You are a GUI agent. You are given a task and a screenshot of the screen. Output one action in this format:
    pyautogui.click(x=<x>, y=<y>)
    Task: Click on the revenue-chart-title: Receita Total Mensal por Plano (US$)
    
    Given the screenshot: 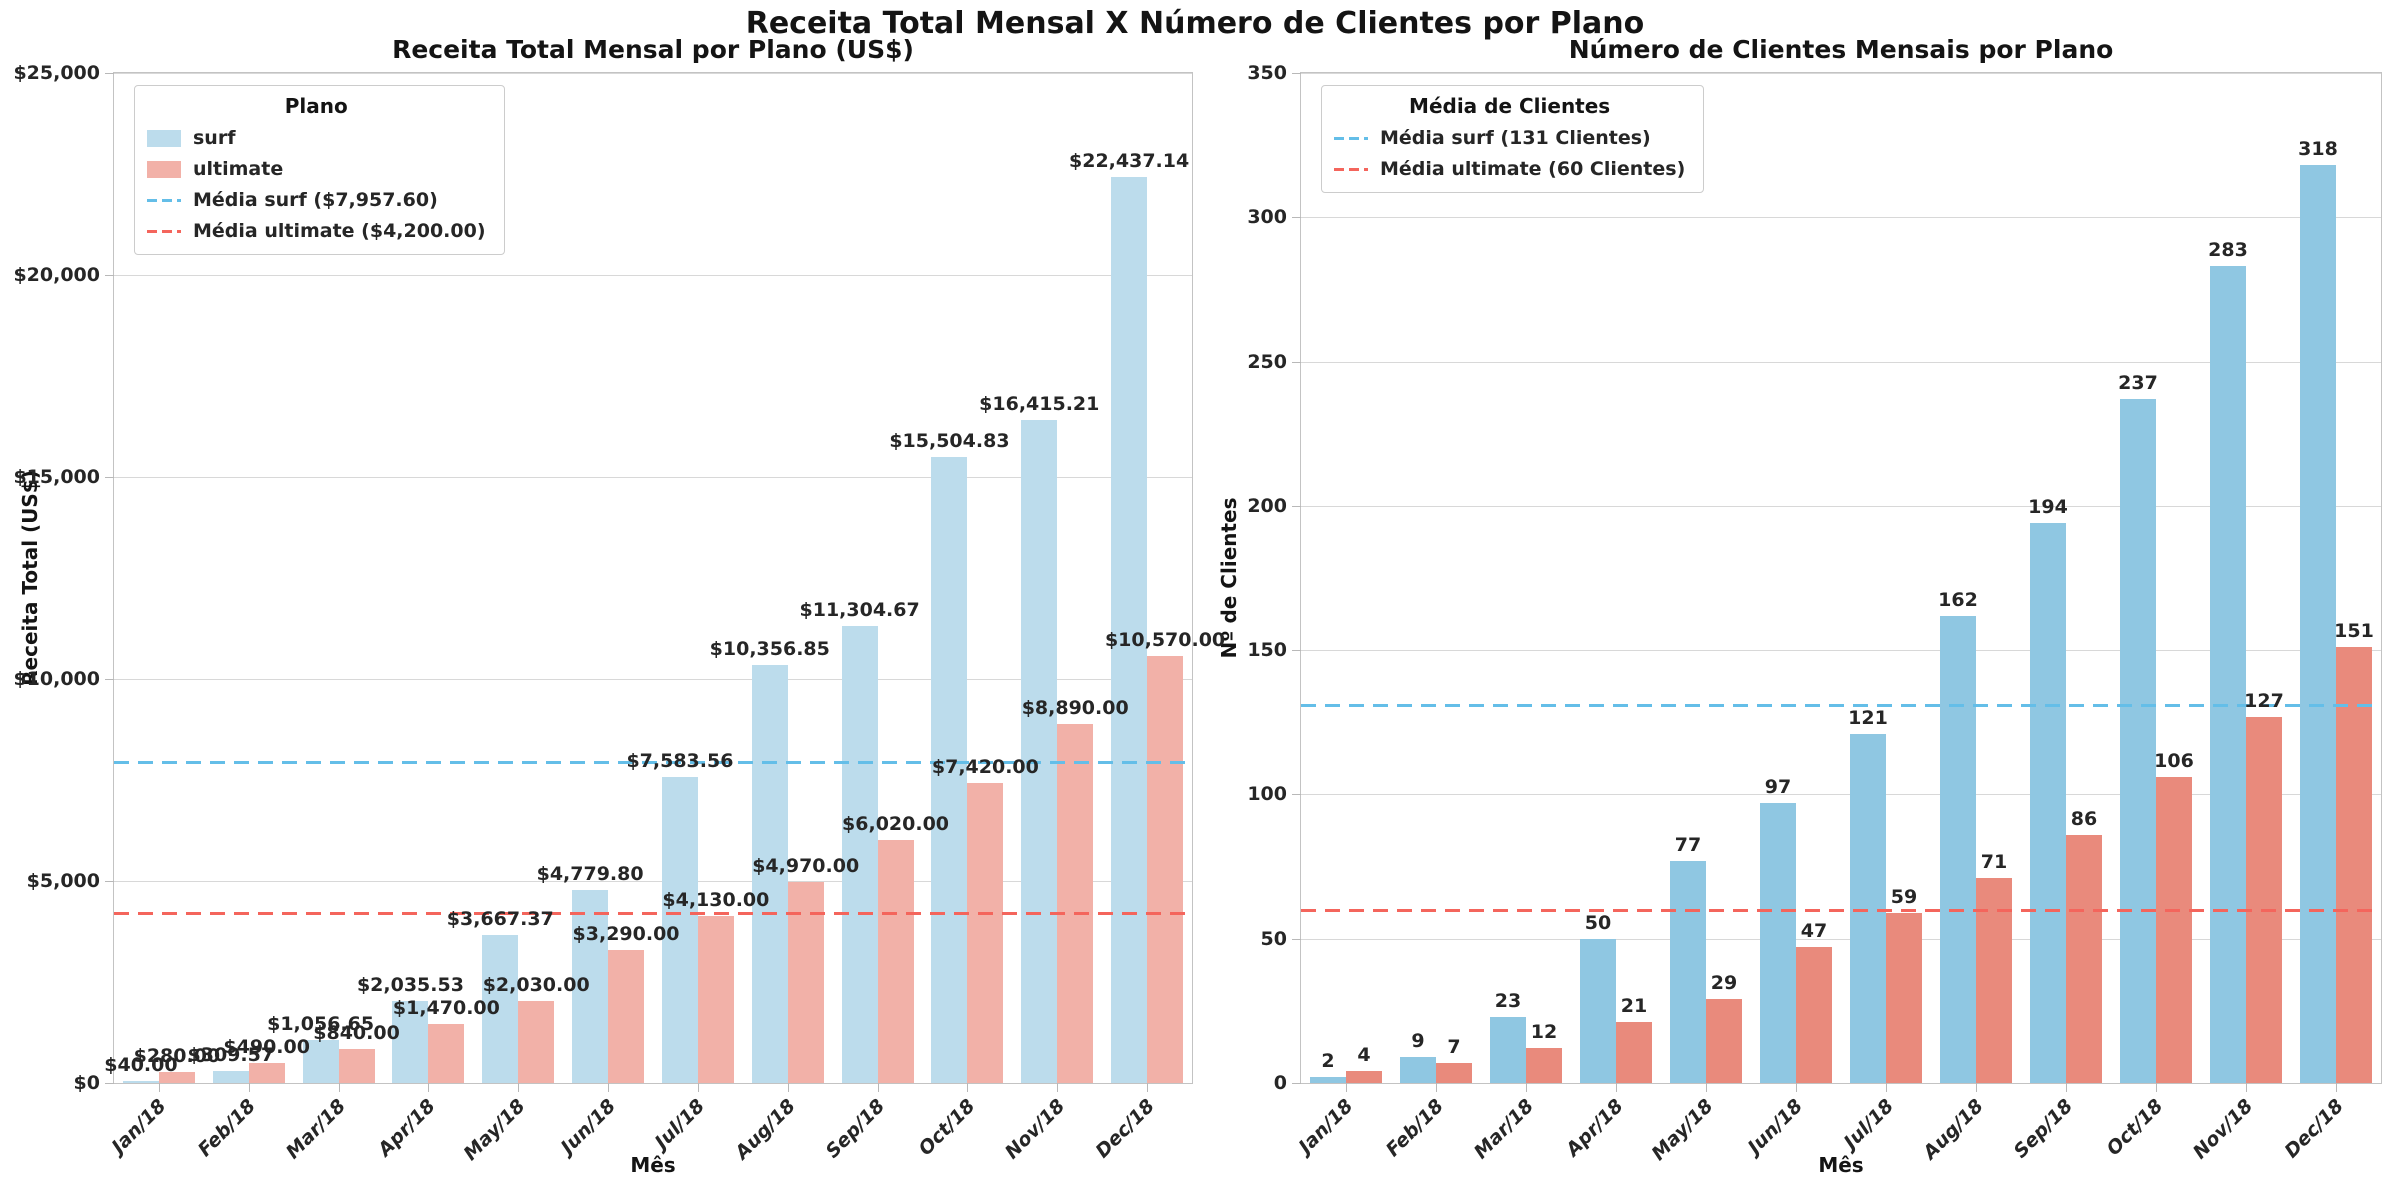 What is the action you would take?
    pyautogui.click(x=653, y=49)
    